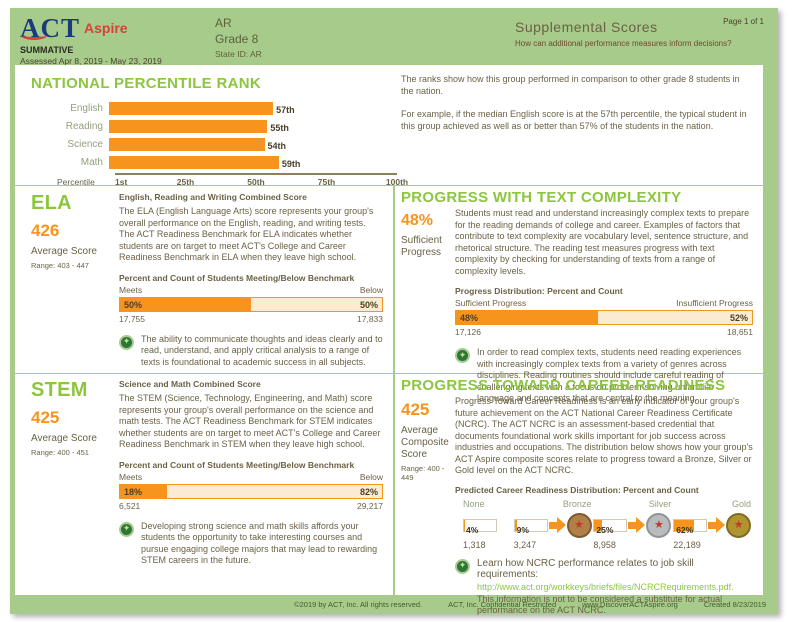 The height and width of the screenshot is (622, 792). What do you see at coordinates (541, 197) in the screenshot?
I see `text-complexity-title: PROGRESS WITH TEXT COMPLEXITY` at bounding box center [541, 197].